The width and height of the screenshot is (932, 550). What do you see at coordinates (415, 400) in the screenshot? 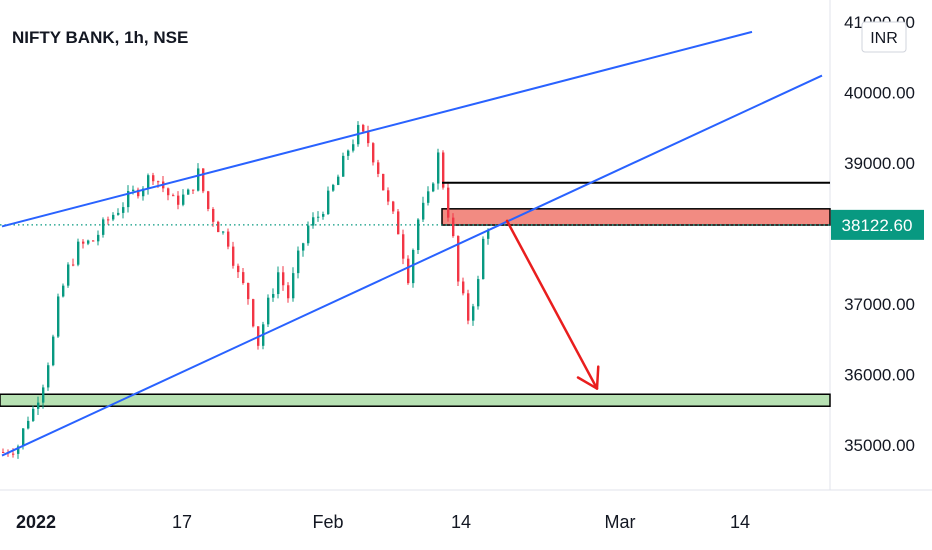
I see `demand-zone` at bounding box center [415, 400].